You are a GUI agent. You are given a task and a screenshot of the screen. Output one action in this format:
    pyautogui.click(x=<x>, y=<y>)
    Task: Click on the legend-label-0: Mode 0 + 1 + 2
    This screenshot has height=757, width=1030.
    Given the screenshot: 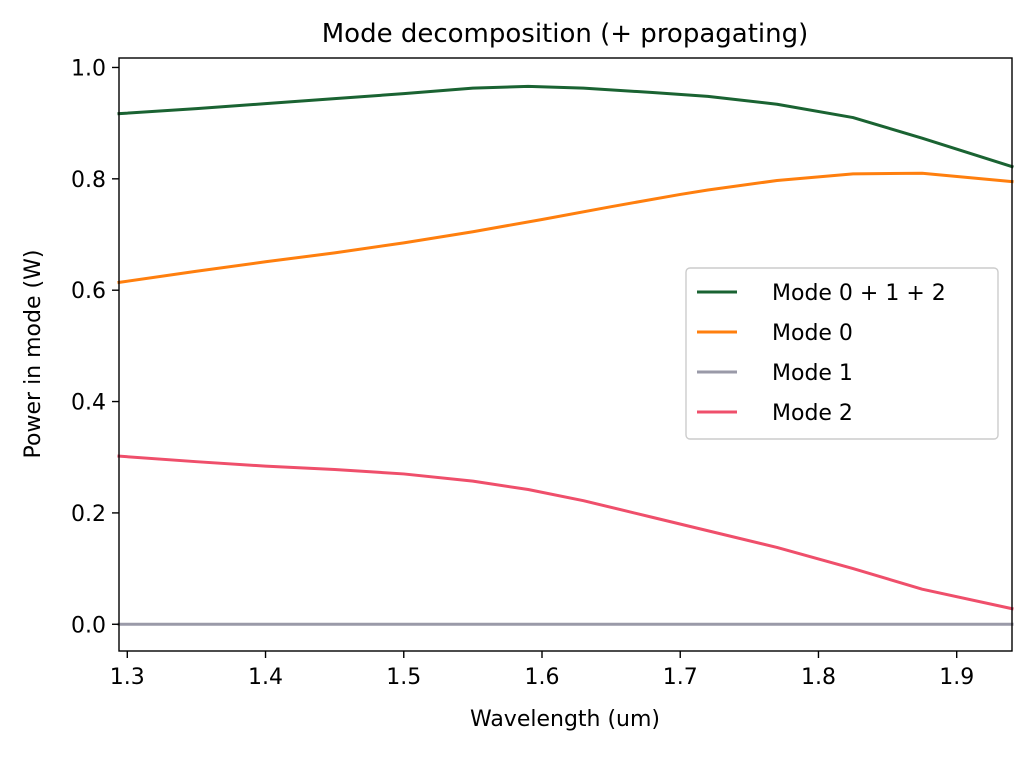 What is the action you would take?
    pyautogui.click(x=859, y=293)
    